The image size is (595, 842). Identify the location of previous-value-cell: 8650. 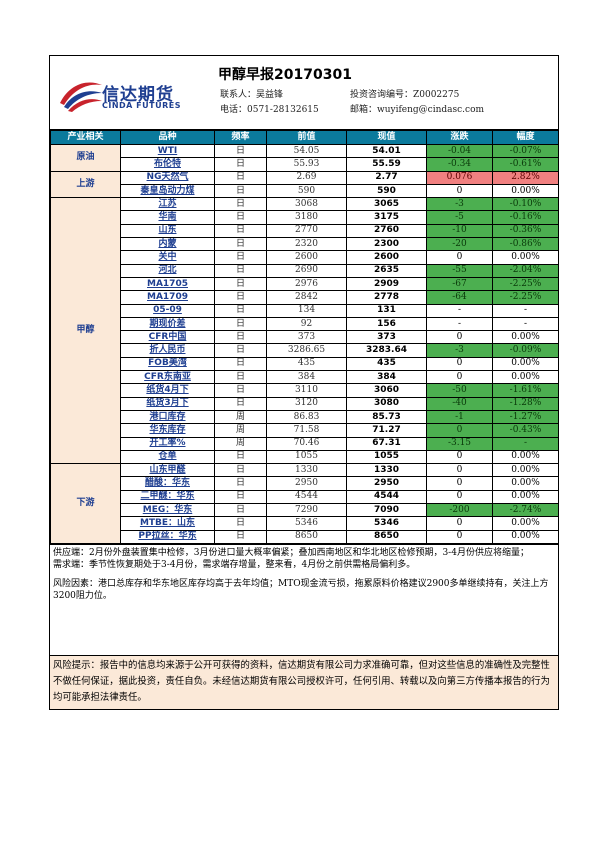
(306, 536).